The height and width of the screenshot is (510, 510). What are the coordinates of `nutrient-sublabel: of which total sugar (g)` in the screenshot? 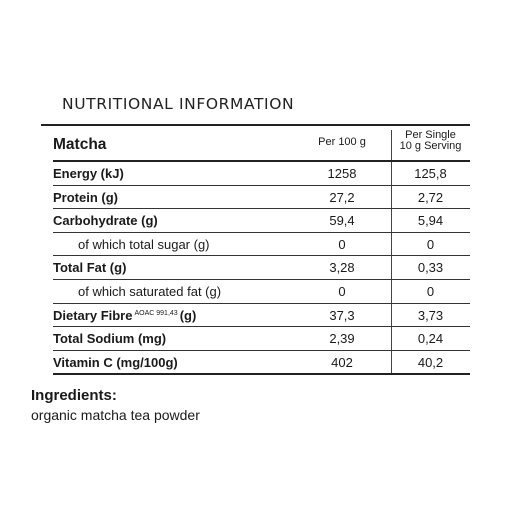 It's located at (144, 244).